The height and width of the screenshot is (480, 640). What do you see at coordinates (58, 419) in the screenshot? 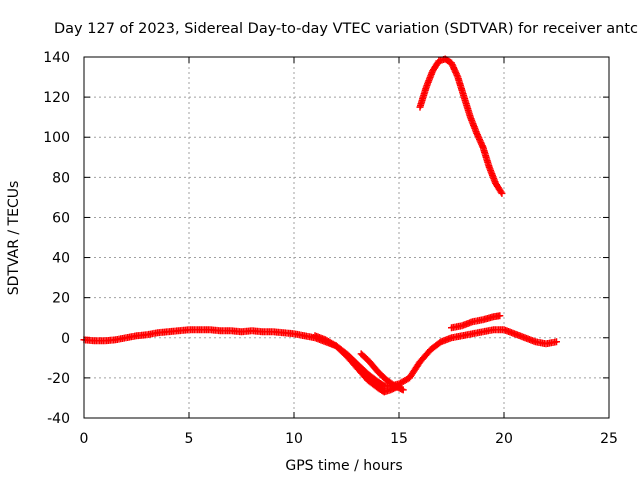
I see `y-tick-label: -40` at bounding box center [58, 419].